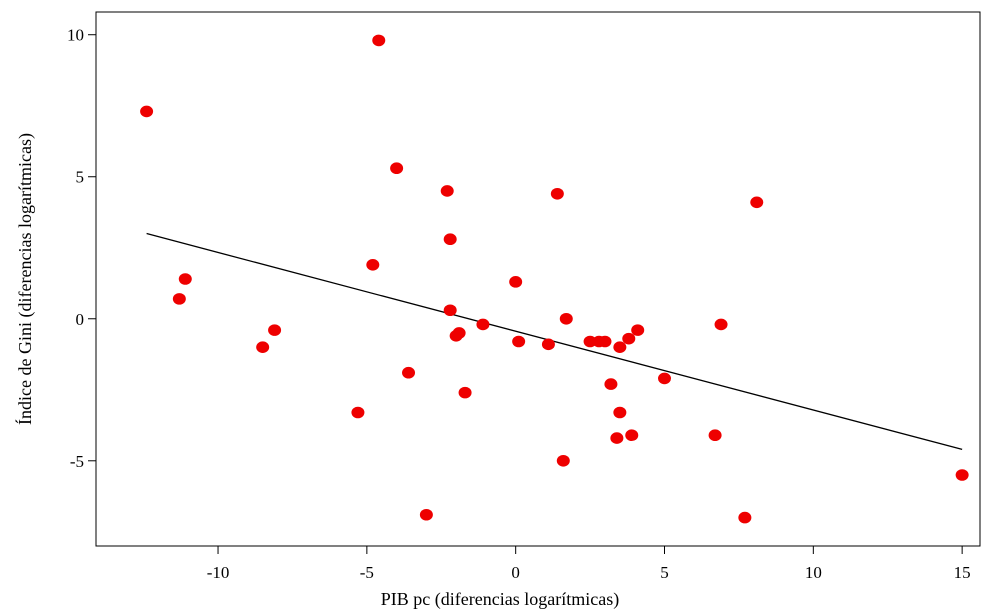  What do you see at coordinates (962, 572) in the screenshot?
I see `x-tick-label: 15` at bounding box center [962, 572].